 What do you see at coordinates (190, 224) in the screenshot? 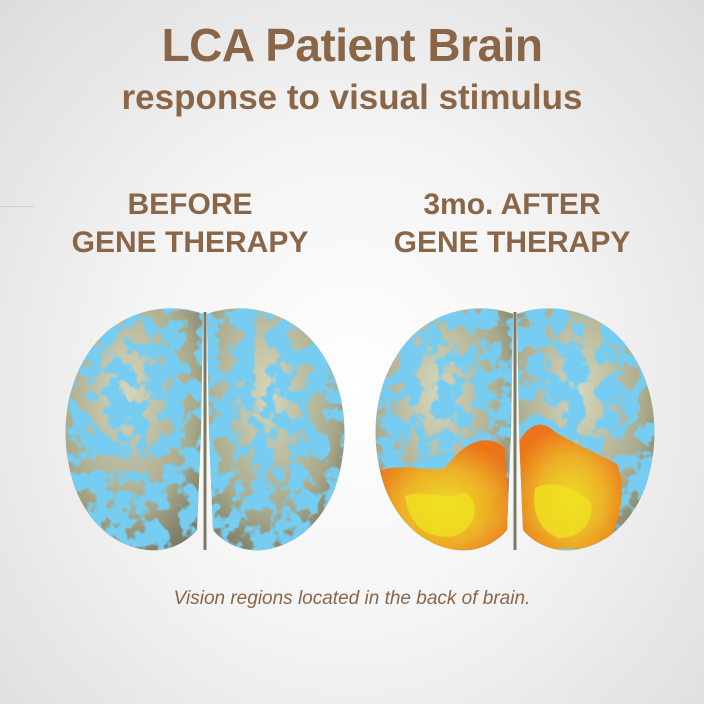
I see `before-heading: BEFORE GENE THERAPY` at bounding box center [190, 224].